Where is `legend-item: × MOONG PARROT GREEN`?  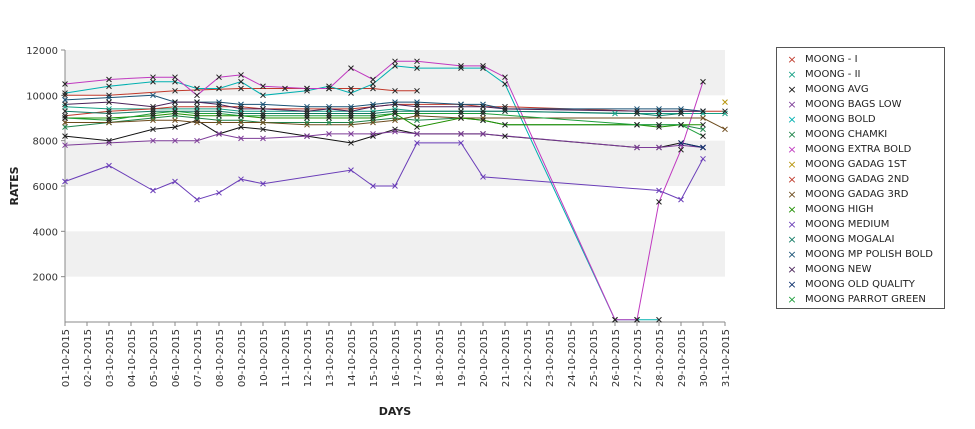 legend-item: × MOONG PARROT GREEN is located at coordinates (854, 299).